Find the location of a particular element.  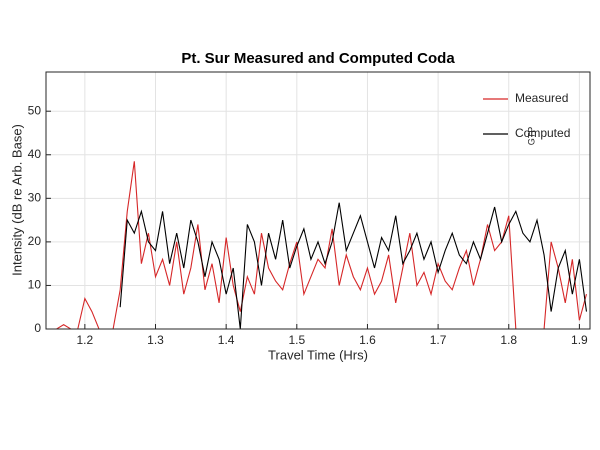

x-axis-label: Travel Time (Hrs) is located at coordinates (318, 354).